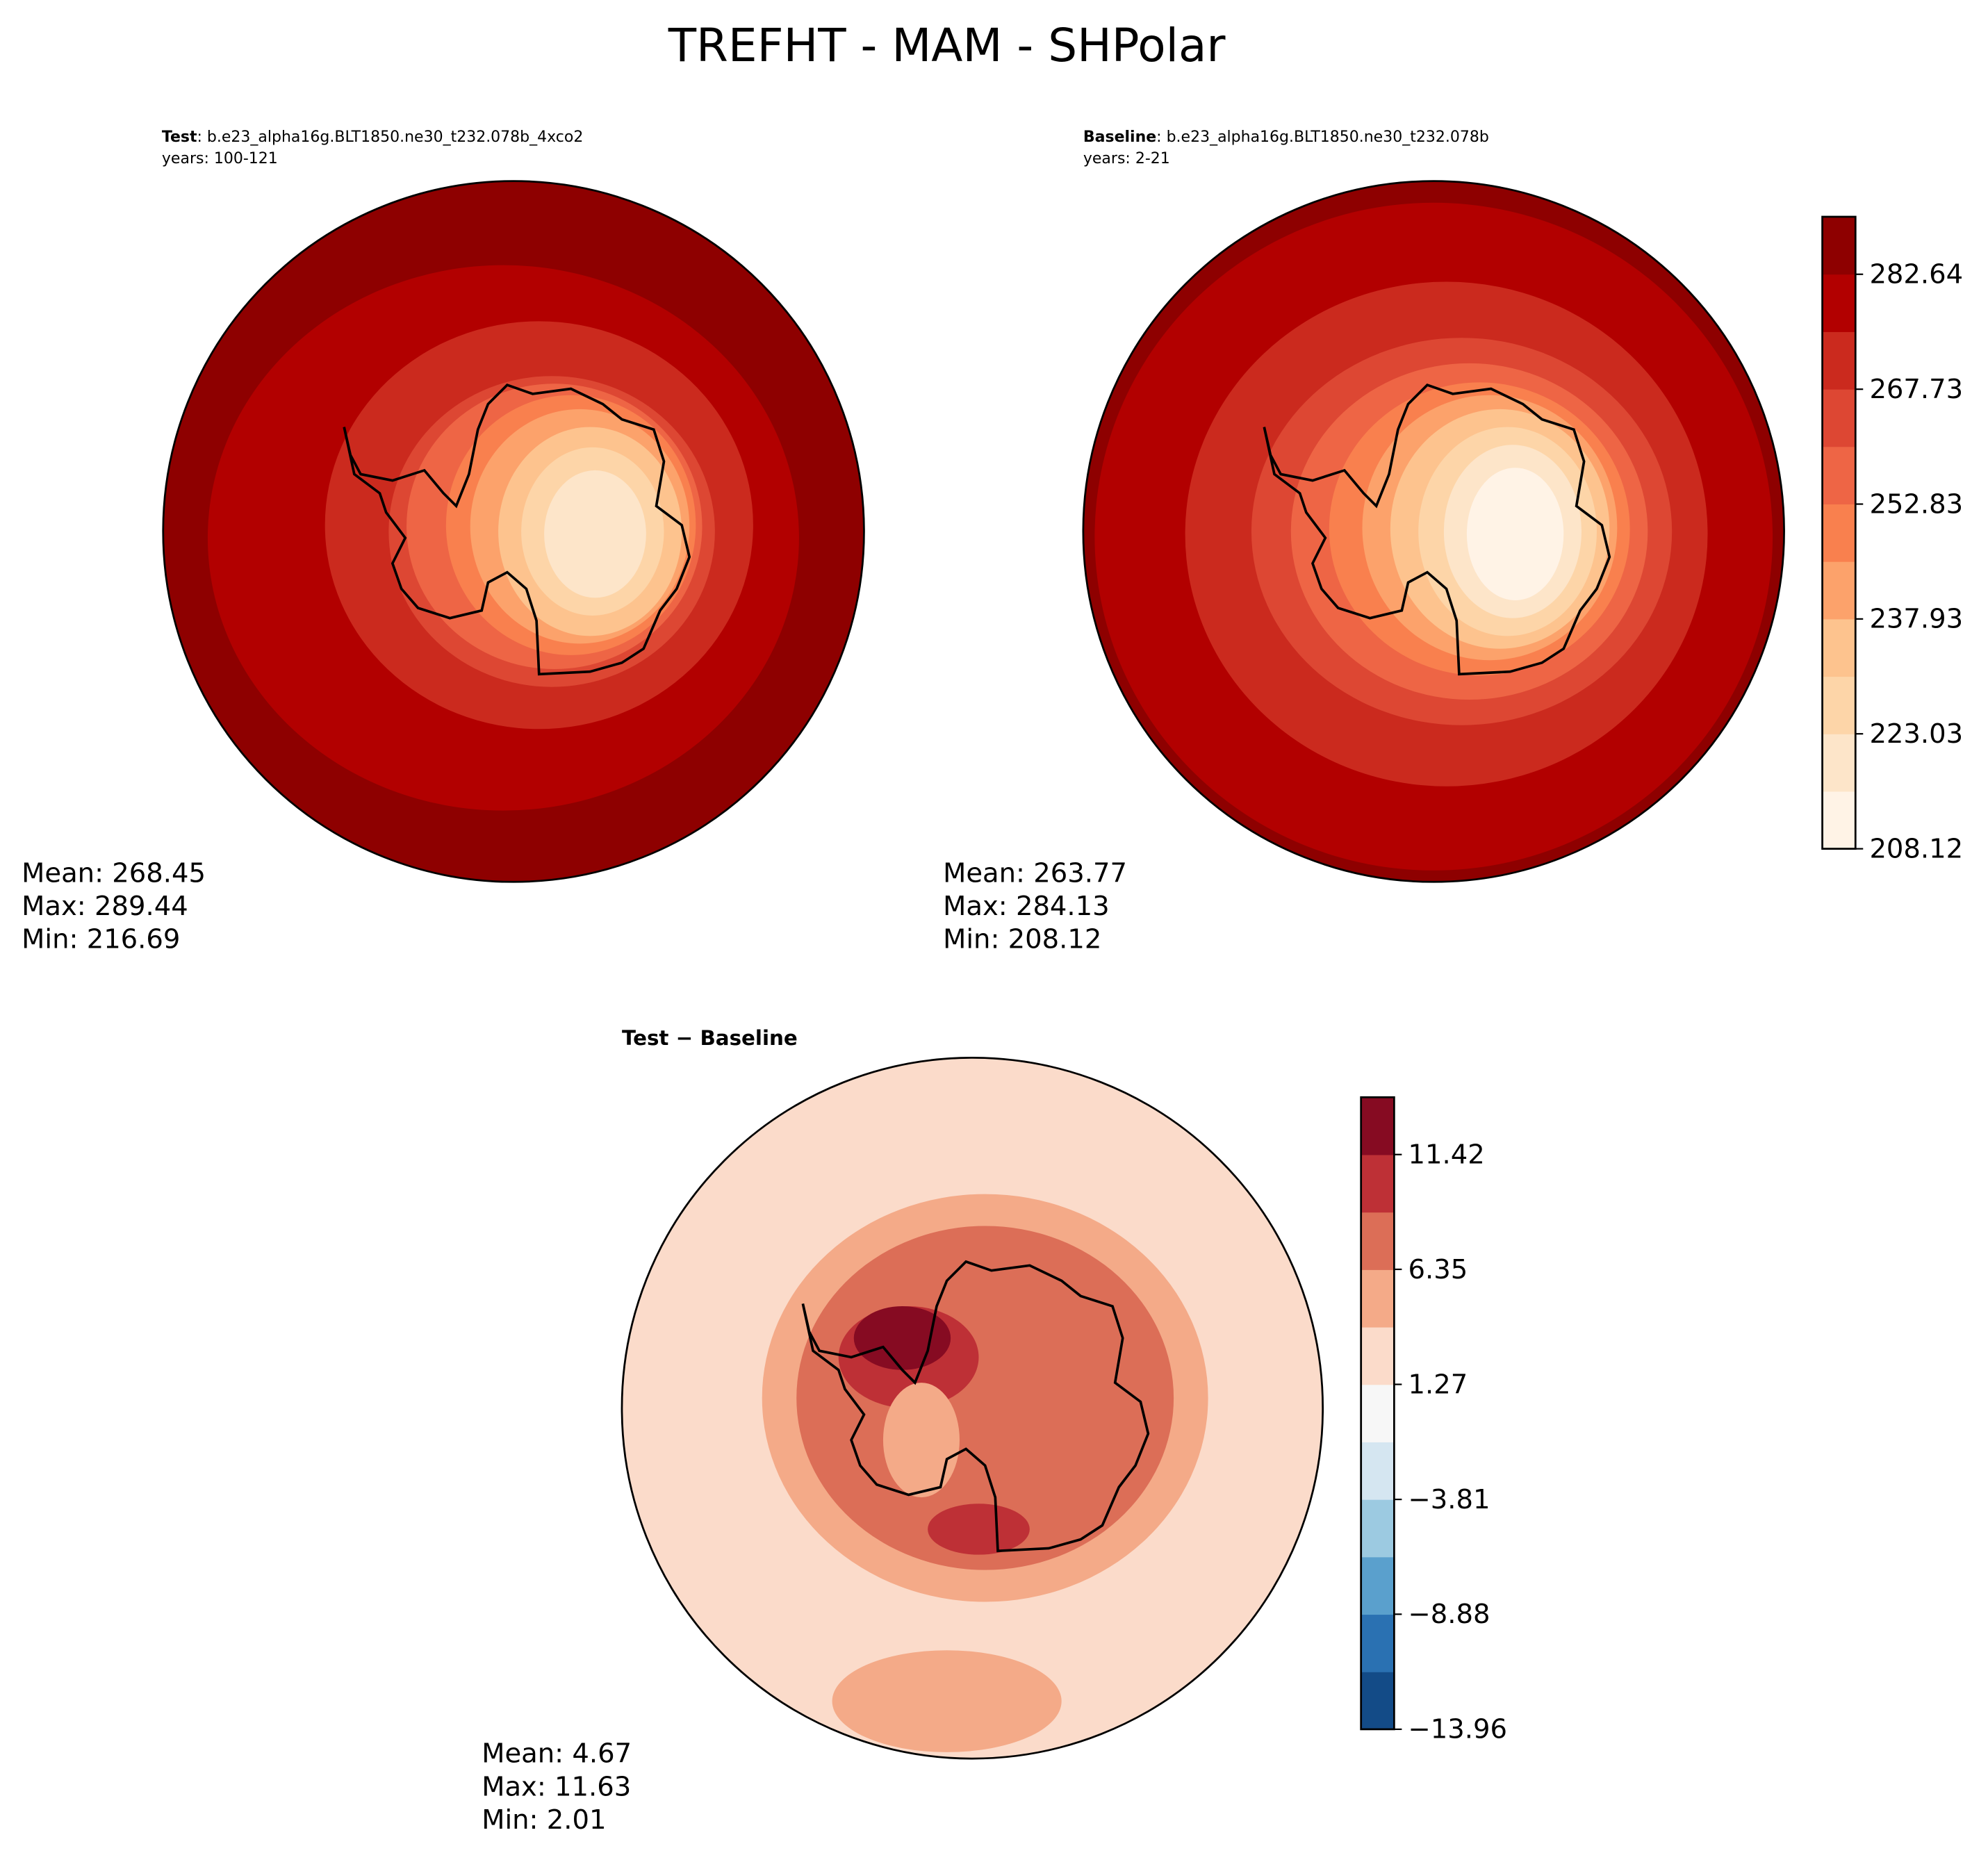  What do you see at coordinates (1126, 158) in the screenshot?
I see `years: years: 2-21` at bounding box center [1126, 158].